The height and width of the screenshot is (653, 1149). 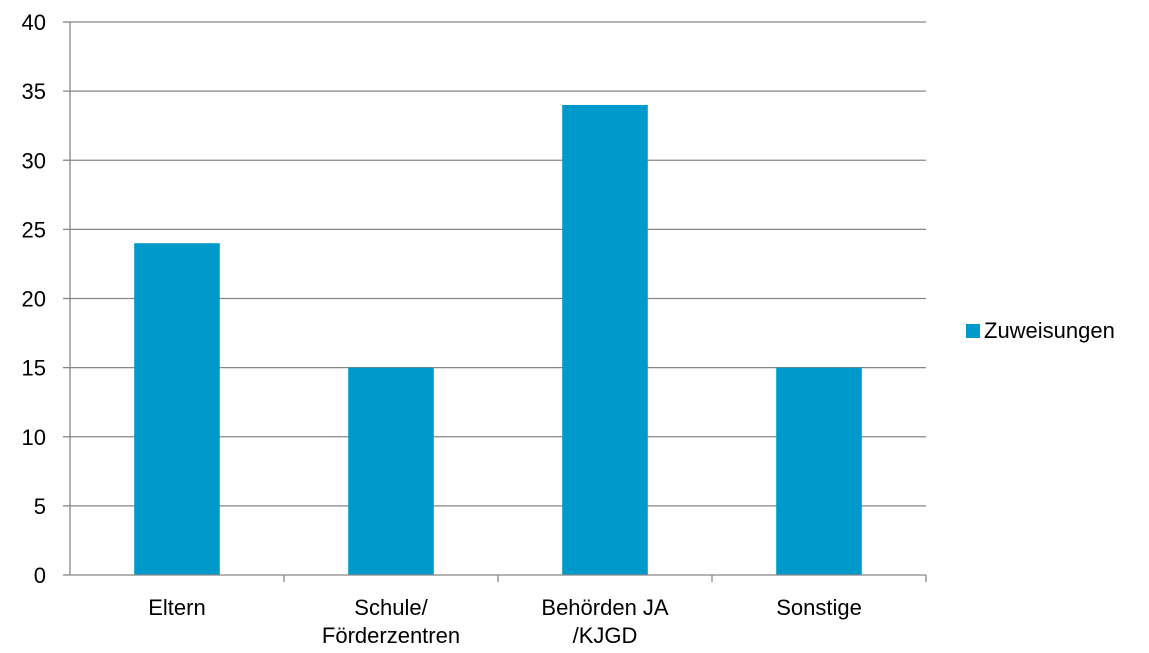 I want to click on y-tick-label: 0, so click(x=40, y=575).